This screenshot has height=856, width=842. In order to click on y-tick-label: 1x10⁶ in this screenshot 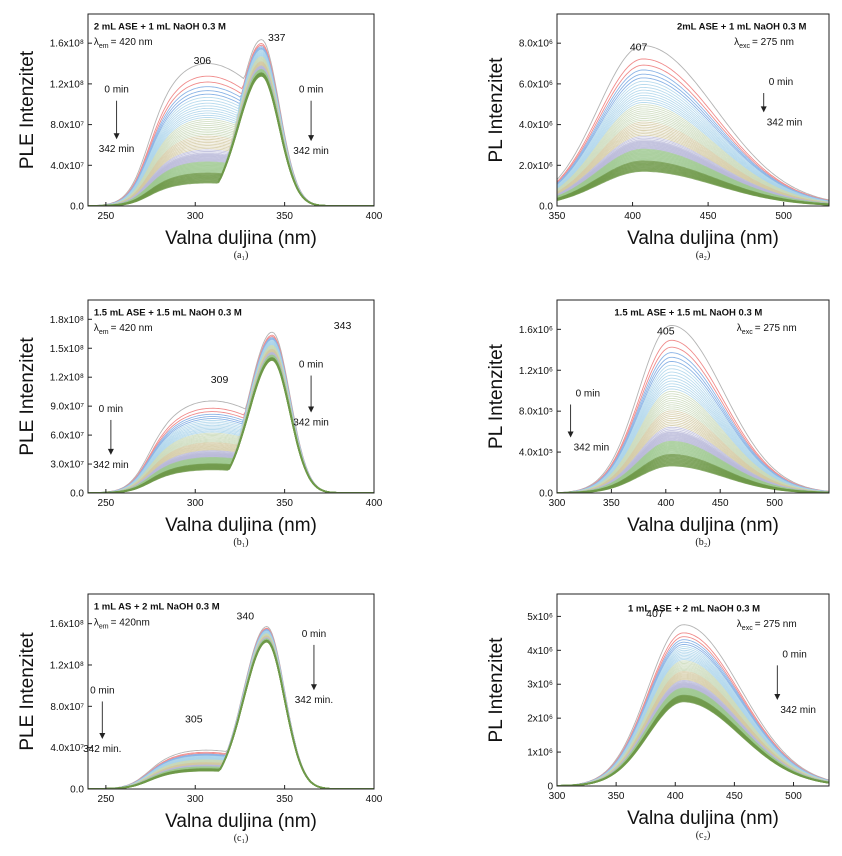, I will do `click(540, 753)`.